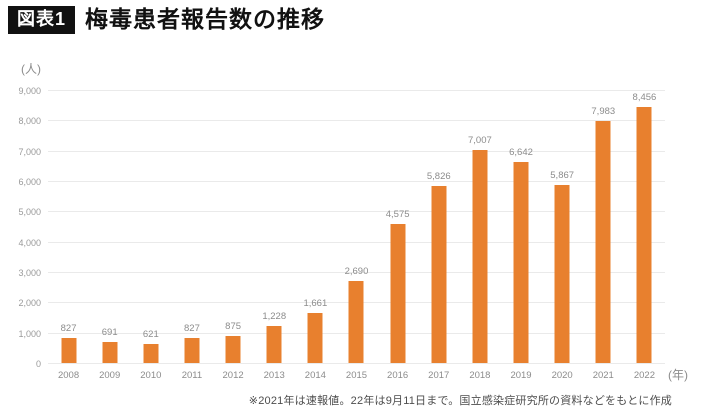 Image resolution: width=710 pixels, height=416 pixels. I want to click on y-tick-label: 2,000, so click(29, 303).